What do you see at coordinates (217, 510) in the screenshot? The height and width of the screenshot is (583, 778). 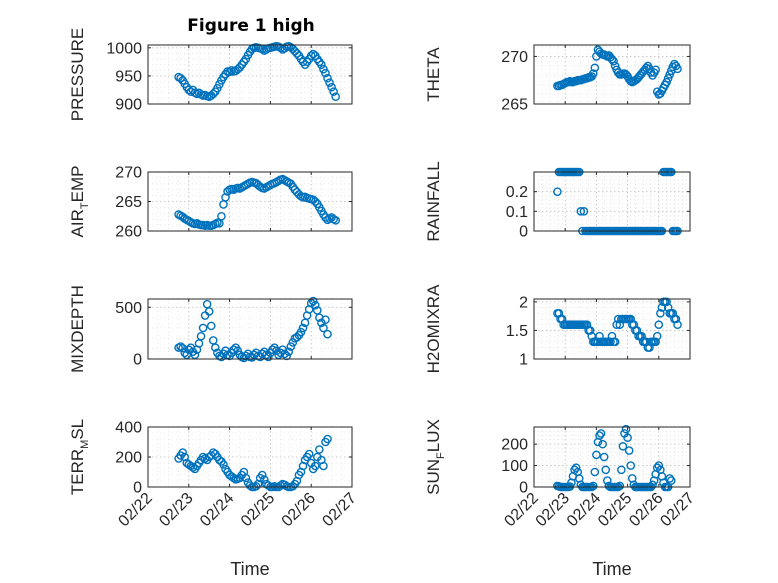 I see `x-tick-label: 02/24` at bounding box center [217, 510].